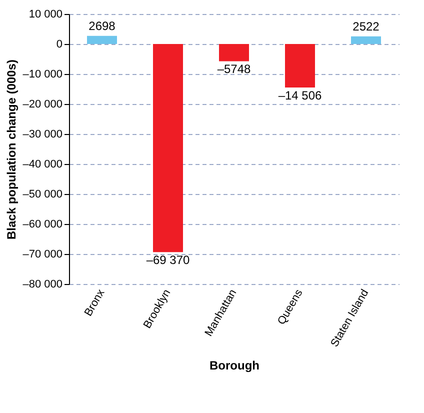  I want to click on x-axis-title: Borough, so click(235, 365).